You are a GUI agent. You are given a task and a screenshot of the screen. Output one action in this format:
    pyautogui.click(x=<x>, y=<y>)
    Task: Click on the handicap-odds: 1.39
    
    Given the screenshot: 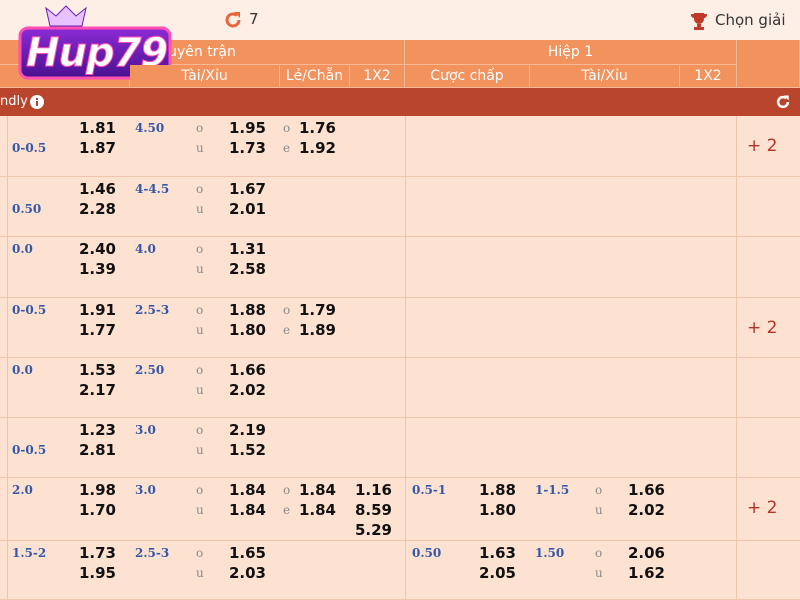 What is the action you would take?
    pyautogui.click(x=97, y=269)
    